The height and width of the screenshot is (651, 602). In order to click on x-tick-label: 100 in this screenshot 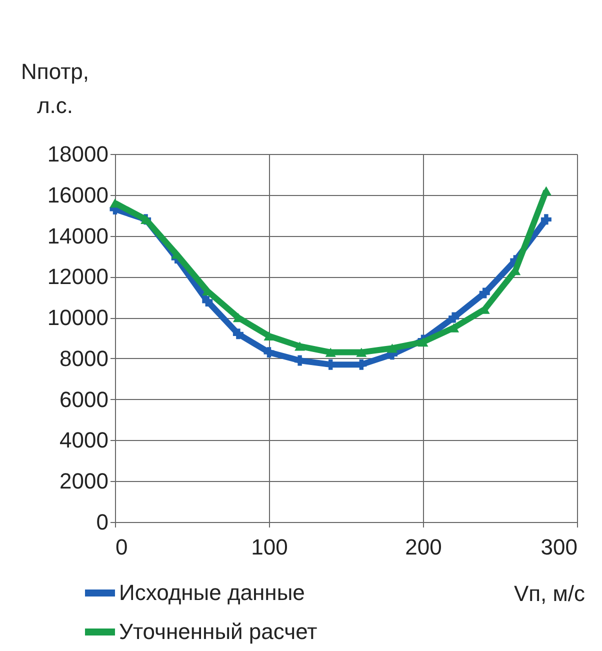, I will do `click(269, 547)`.